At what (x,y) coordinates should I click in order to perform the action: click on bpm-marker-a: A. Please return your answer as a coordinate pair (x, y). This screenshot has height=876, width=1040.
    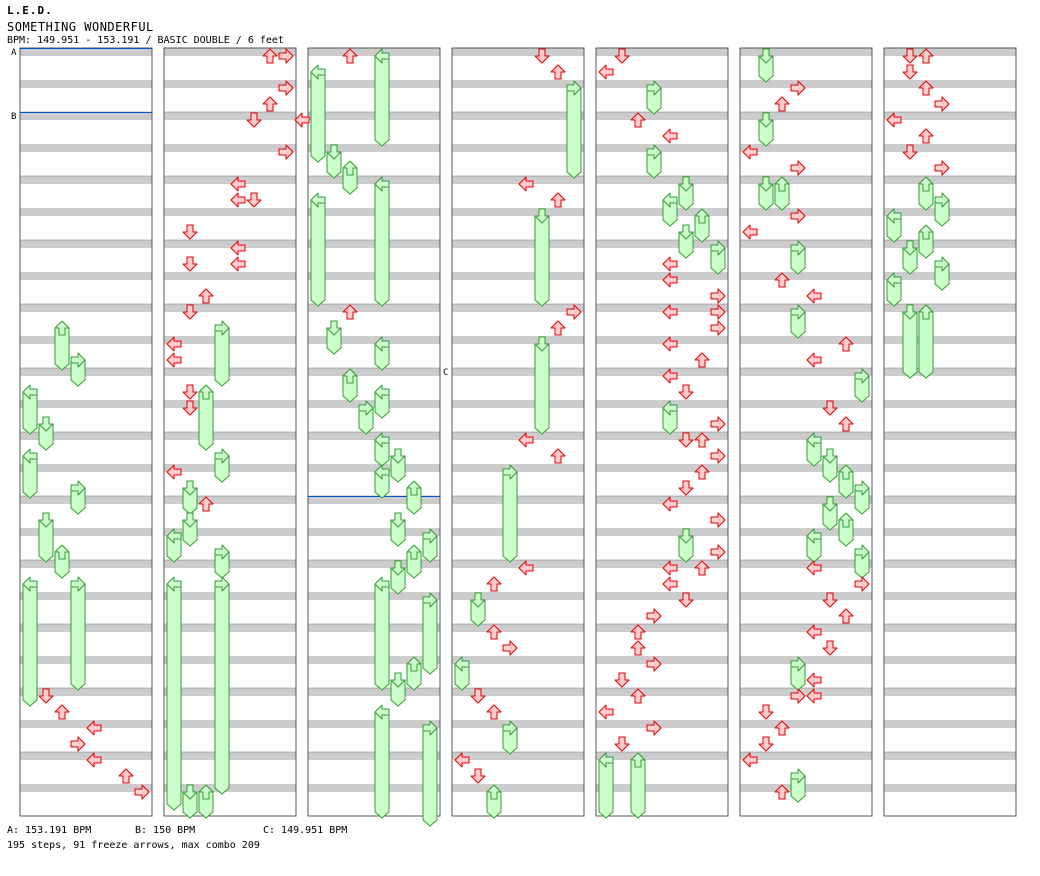
    Looking at the image, I should click on (14, 53).